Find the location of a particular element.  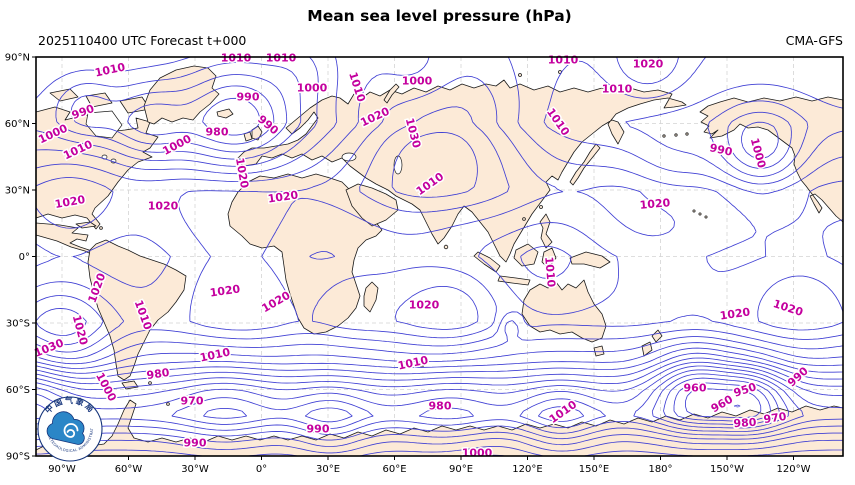

x-axis-tick-label: 180° is located at coordinates (660, 469).